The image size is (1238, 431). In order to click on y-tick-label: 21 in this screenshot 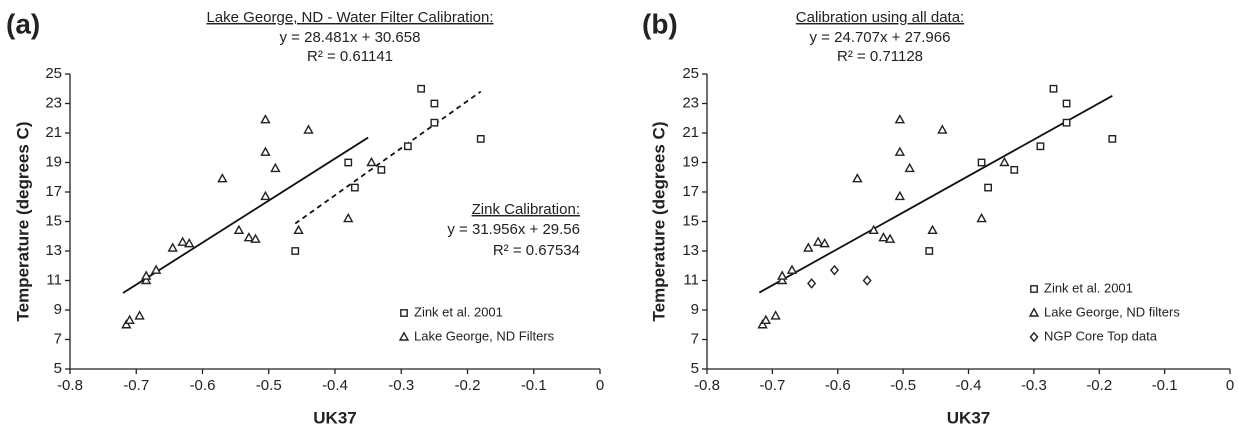, I will do `click(690, 132)`.